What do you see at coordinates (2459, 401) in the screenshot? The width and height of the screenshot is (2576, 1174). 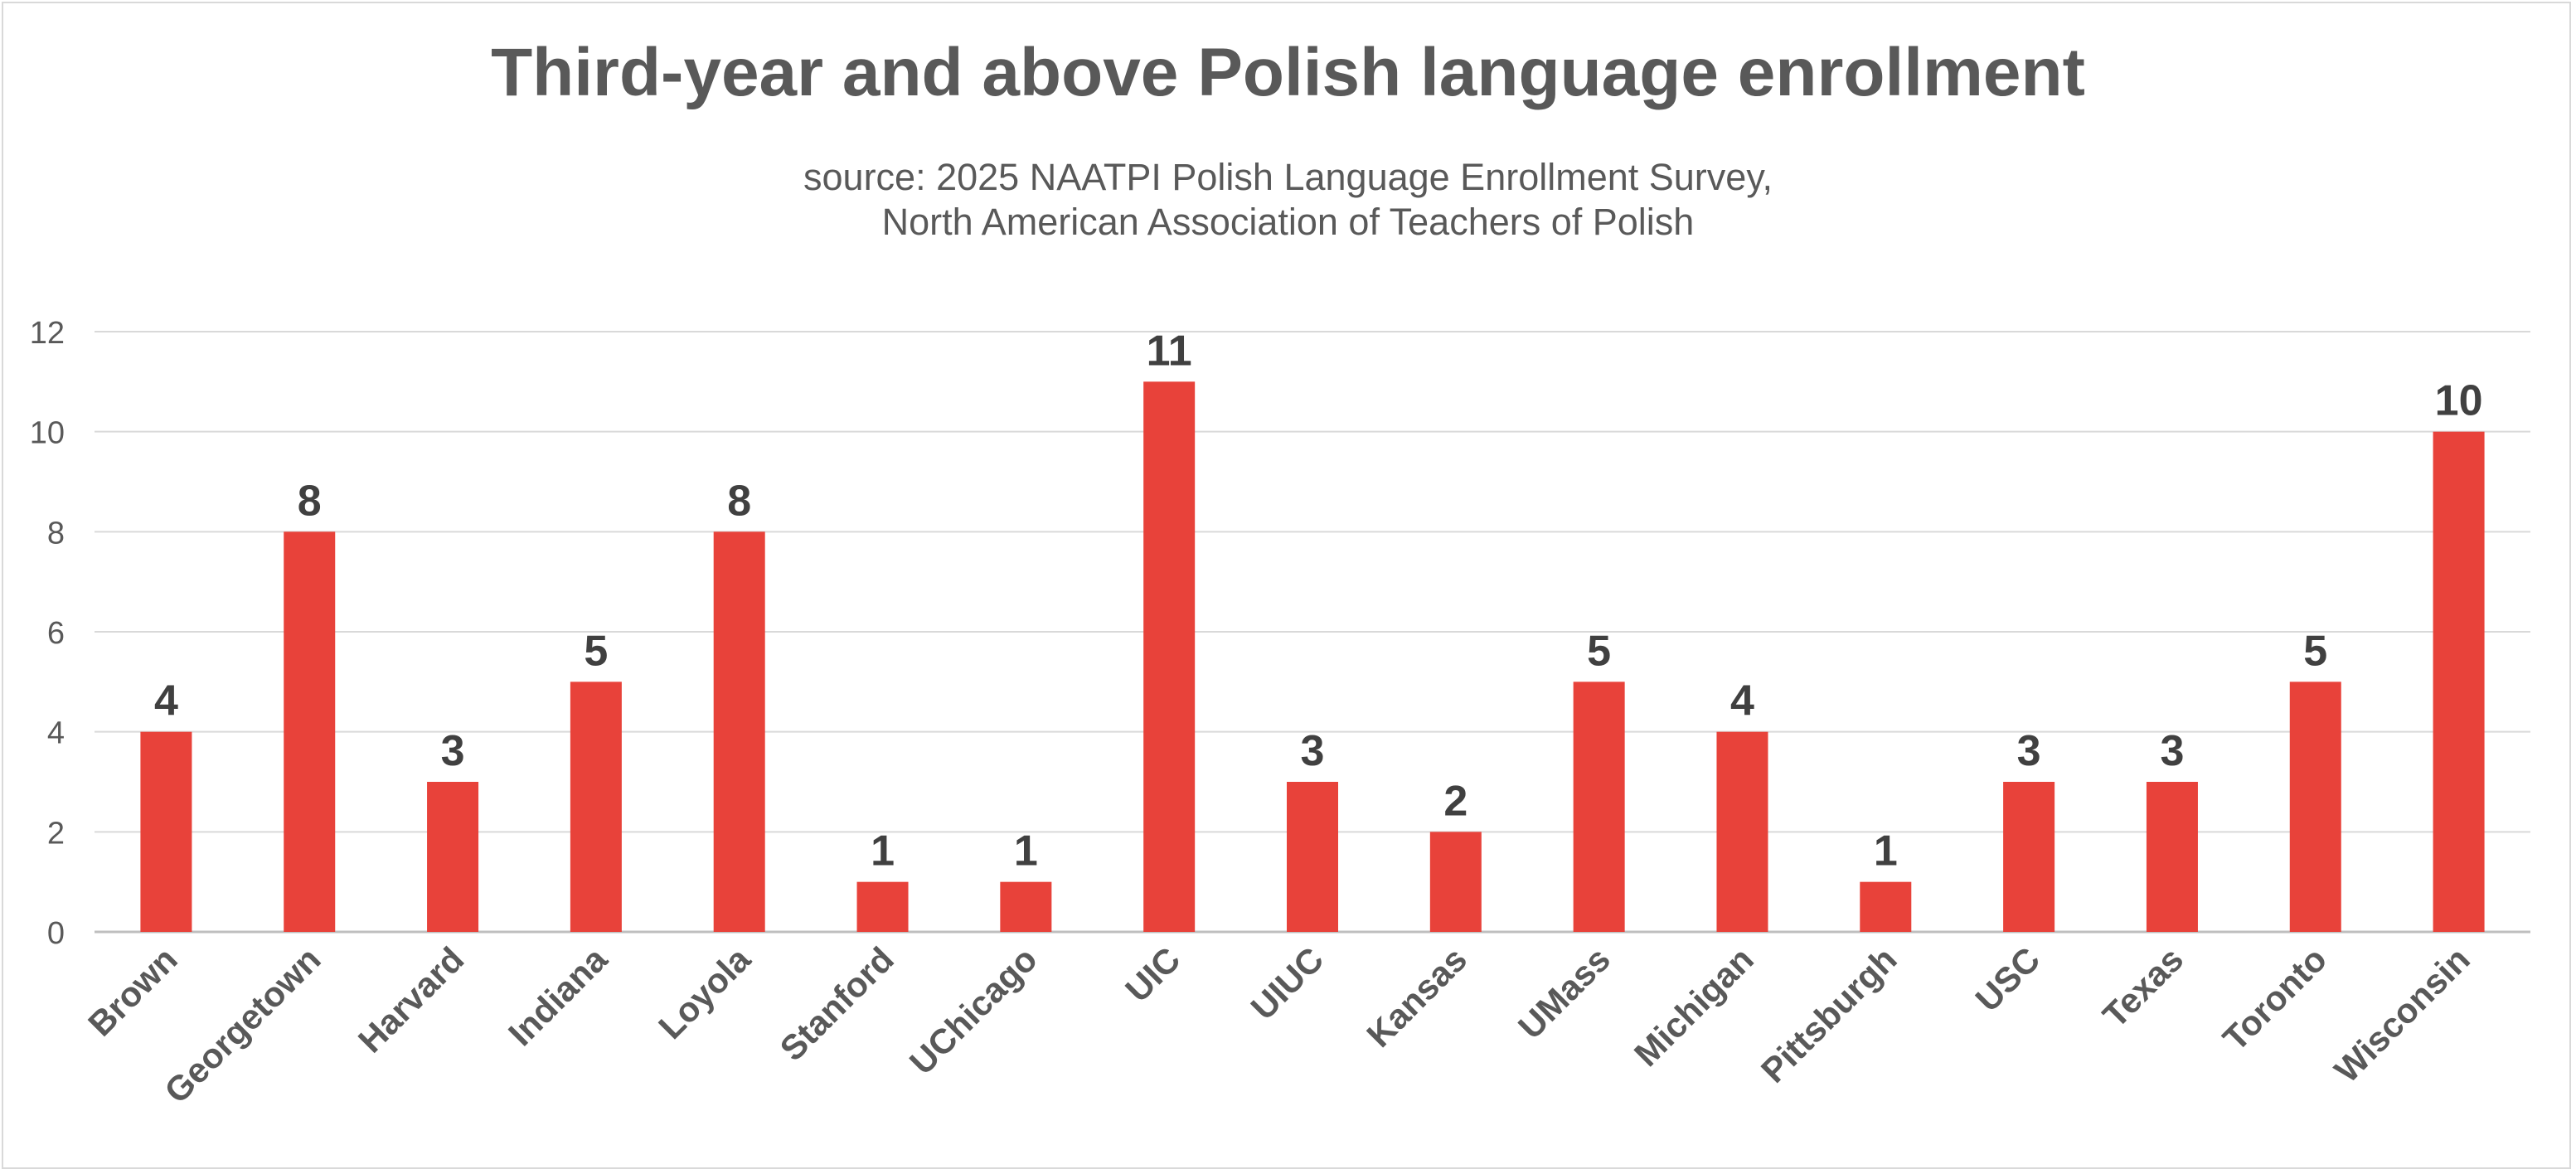 I see `data-label-wisconsin: 10` at bounding box center [2459, 401].